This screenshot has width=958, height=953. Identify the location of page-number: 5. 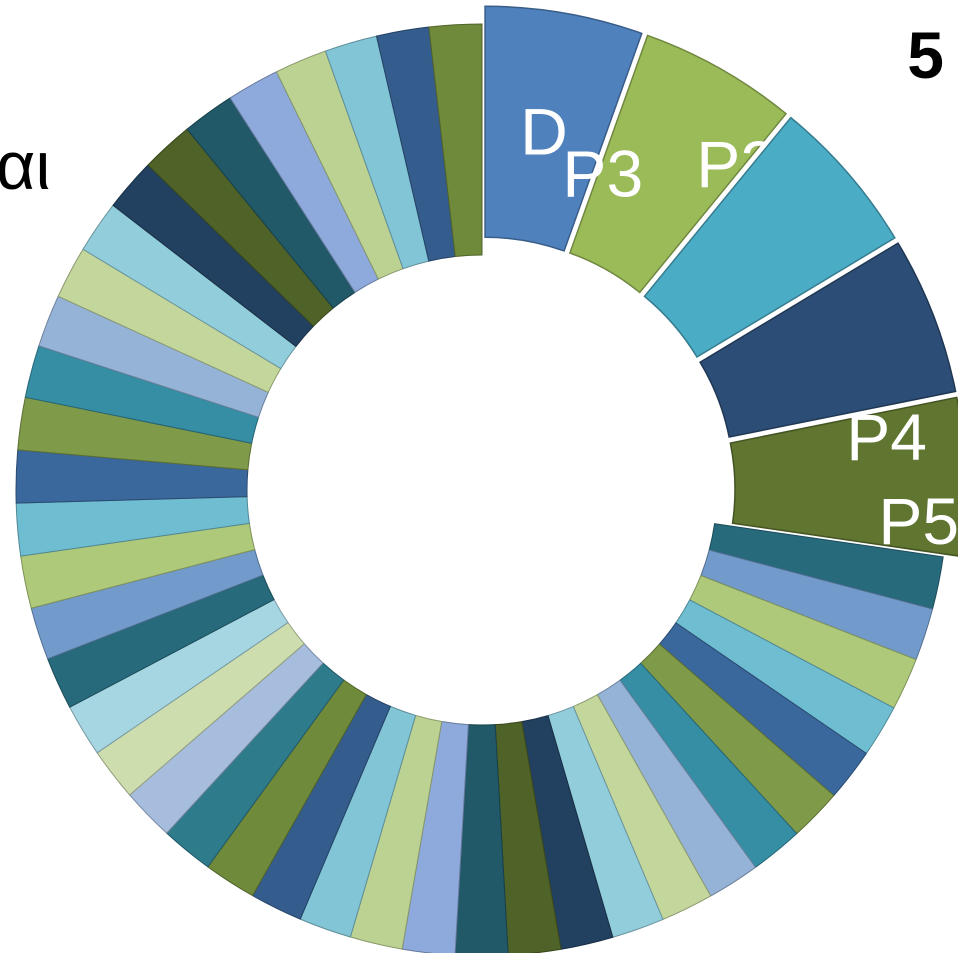
(925, 55).